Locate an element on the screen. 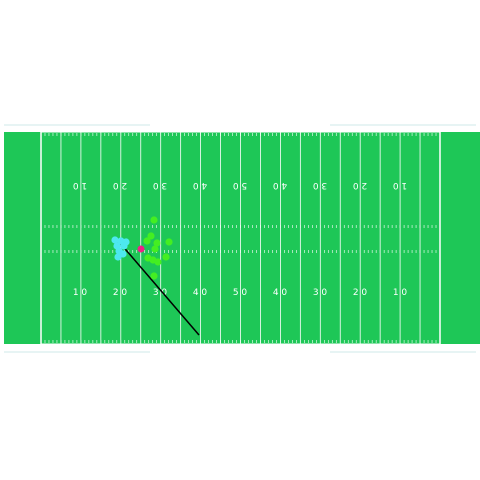 The height and width of the screenshot is (480, 480). bottom-yard-number: 5 0 is located at coordinates (240, 293).